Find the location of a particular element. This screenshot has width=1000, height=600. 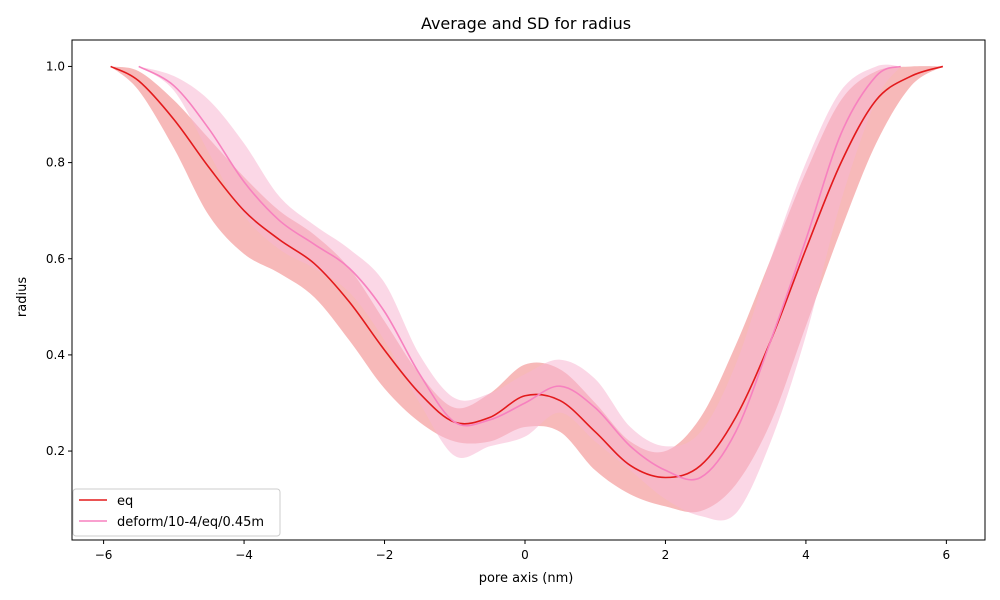

legend-box is located at coordinates (176, 512).